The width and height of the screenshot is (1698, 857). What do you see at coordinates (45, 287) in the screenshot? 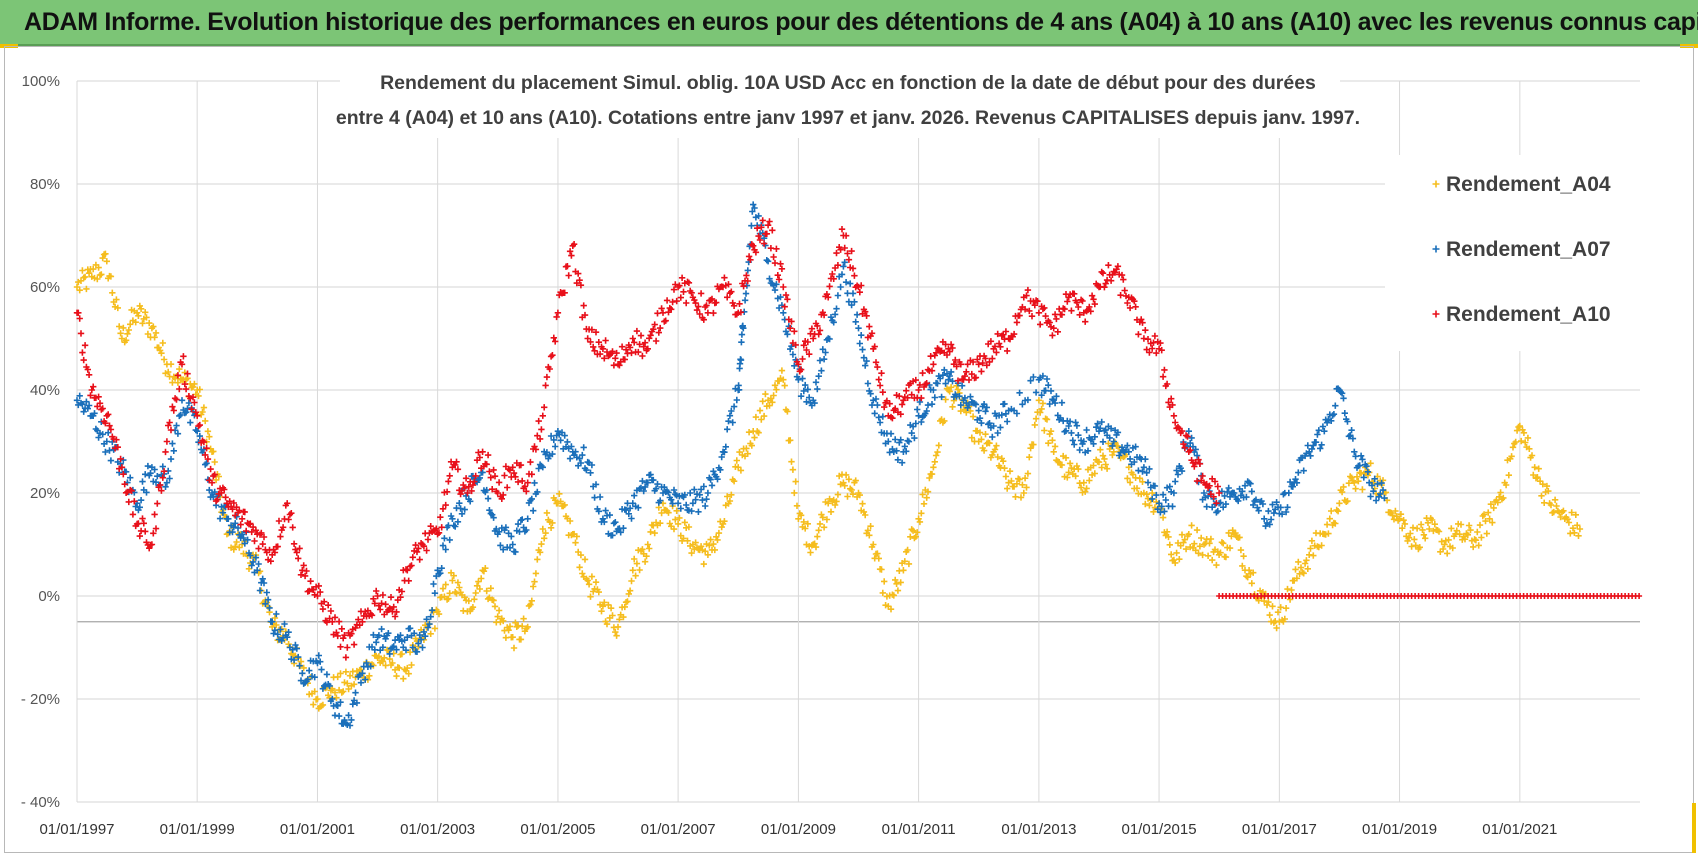
I see `y-tick-label: 60%` at bounding box center [45, 287].